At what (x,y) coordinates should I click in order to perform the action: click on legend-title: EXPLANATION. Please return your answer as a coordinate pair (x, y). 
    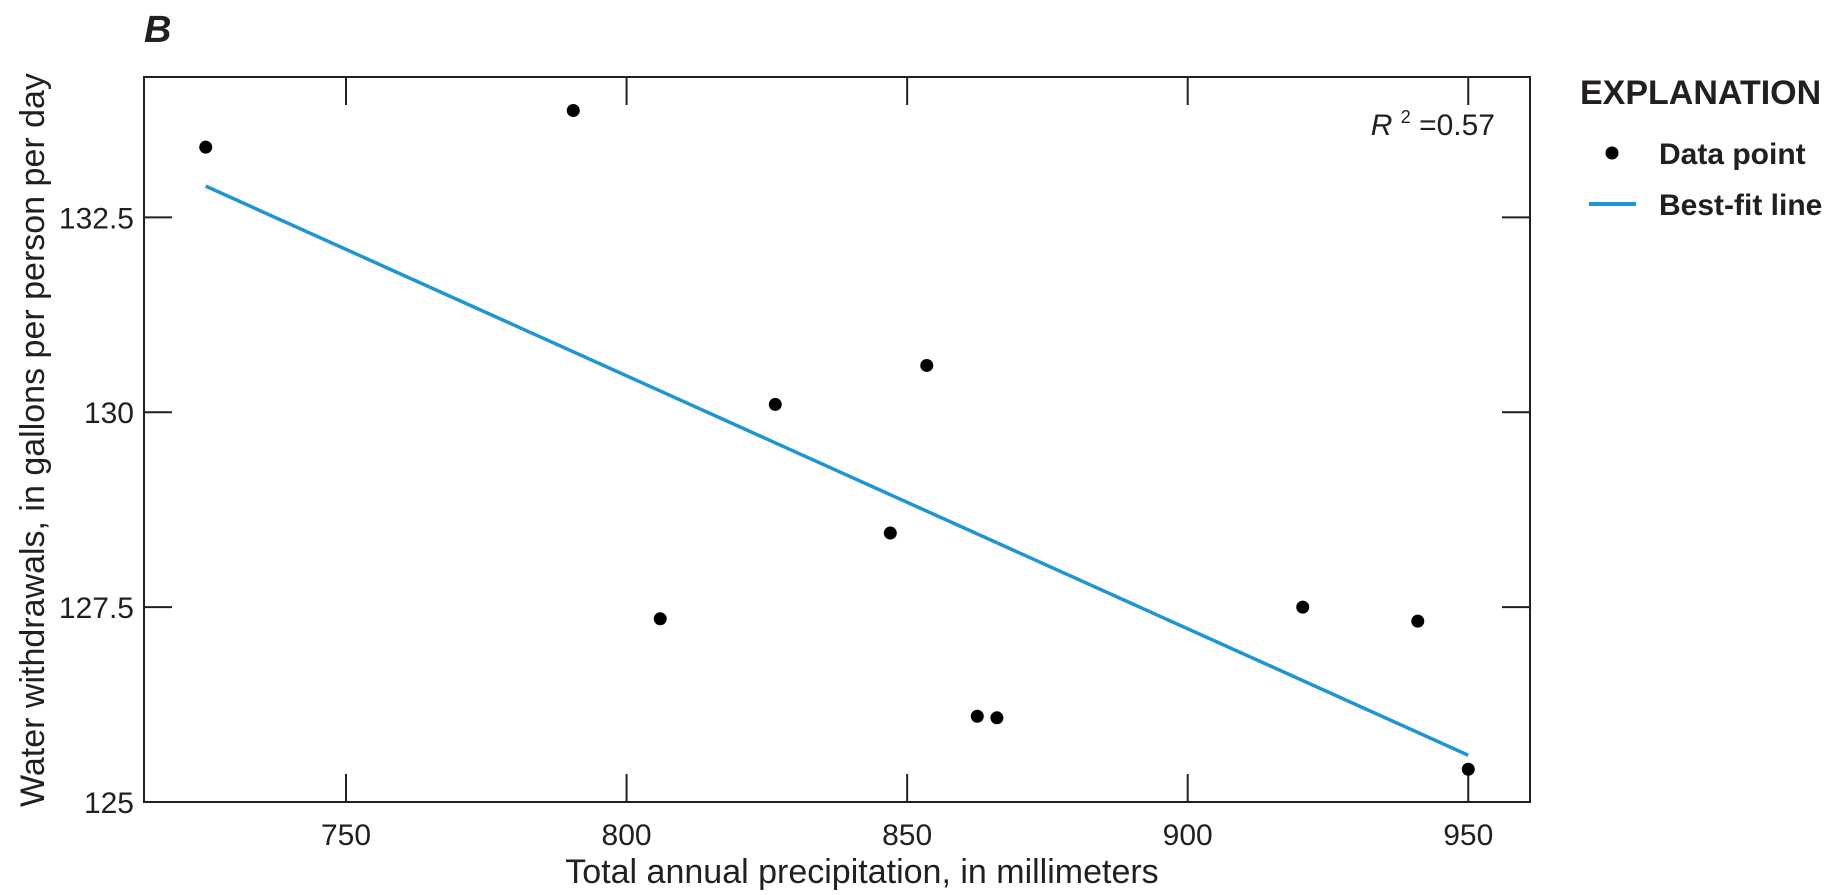
    Looking at the image, I should click on (1700, 93).